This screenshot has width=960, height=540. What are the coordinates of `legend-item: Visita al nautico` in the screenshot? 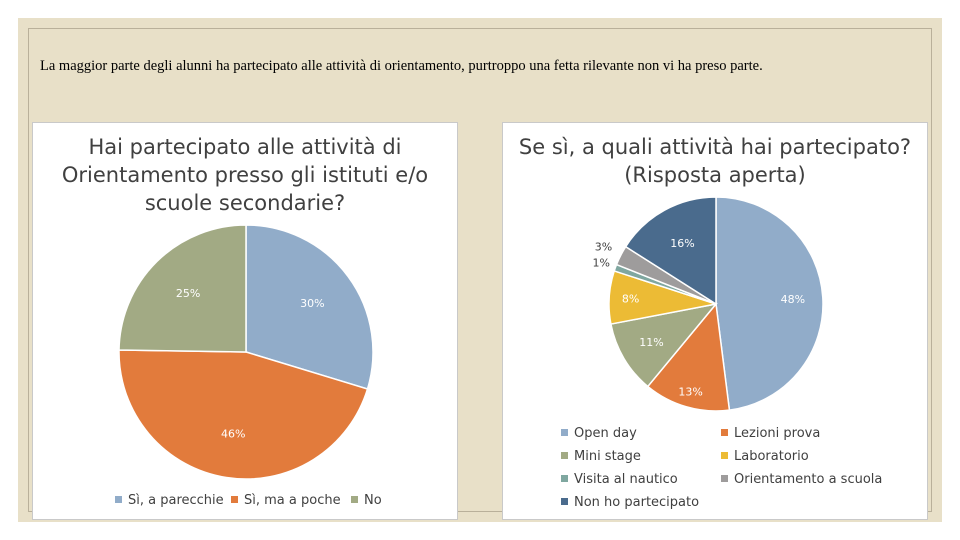 It's located at (619, 479).